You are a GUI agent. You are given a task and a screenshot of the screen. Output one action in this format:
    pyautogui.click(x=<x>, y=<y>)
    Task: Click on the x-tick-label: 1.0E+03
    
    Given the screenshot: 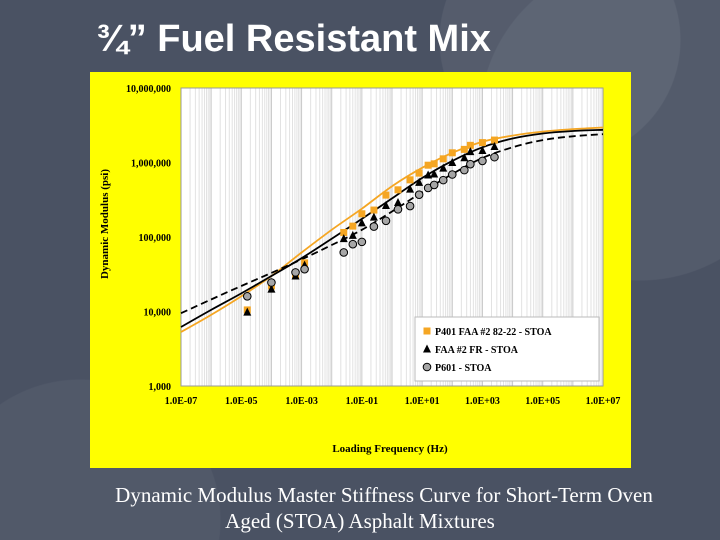 What is the action you would take?
    pyautogui.click(x=482, y=401)
    